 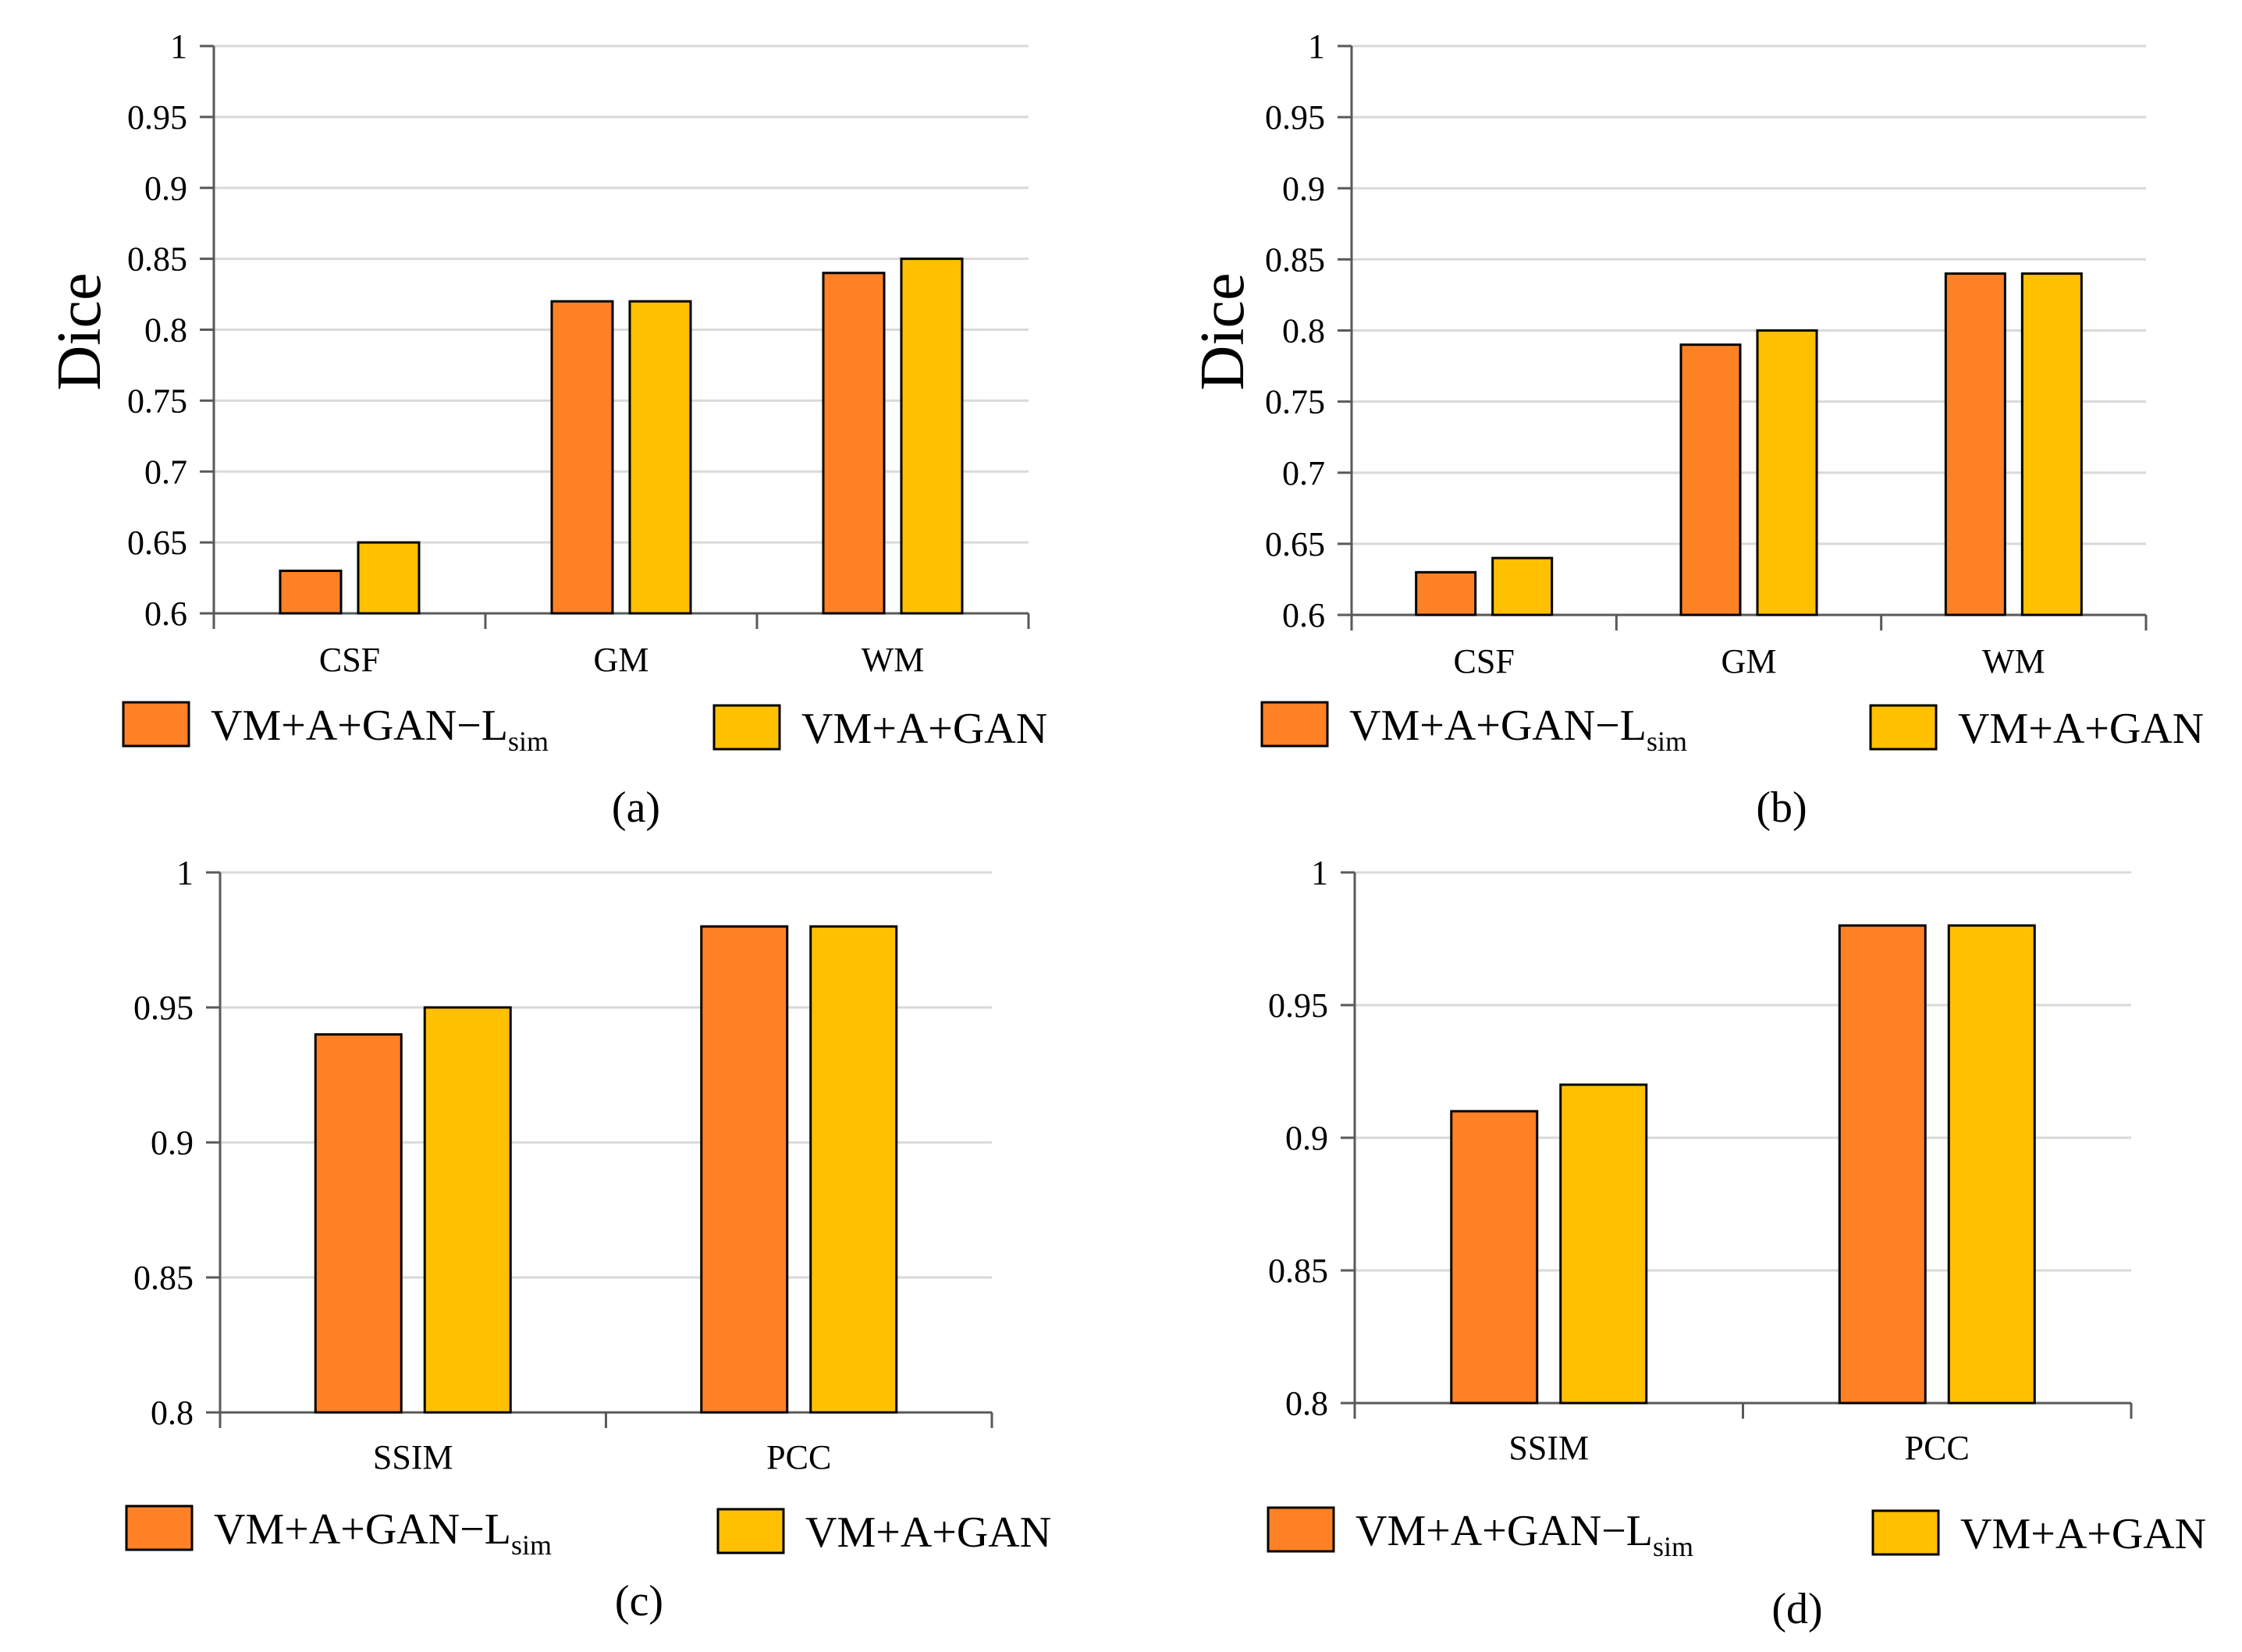 I want to click on panel-caption: (c), so click(x=639, y=1601).